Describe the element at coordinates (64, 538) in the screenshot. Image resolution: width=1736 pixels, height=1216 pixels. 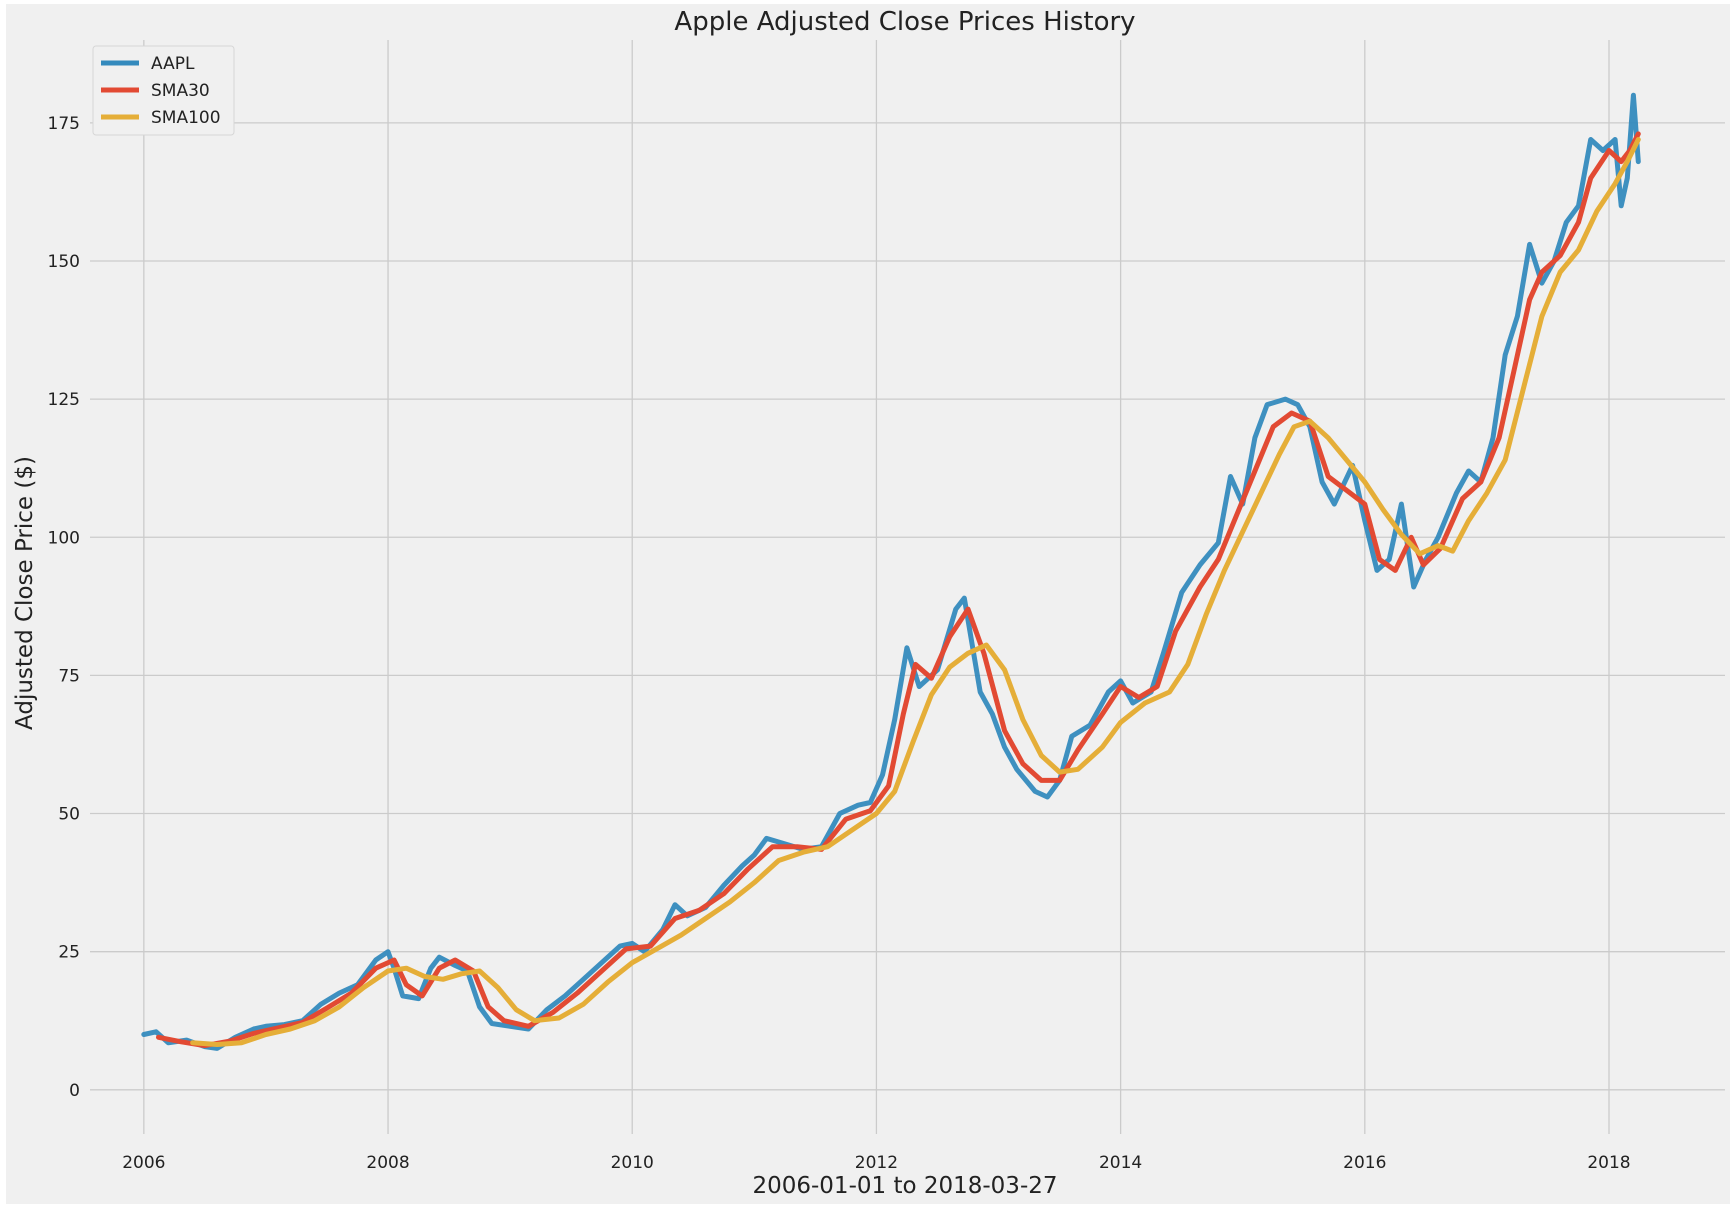
I see `y-tick-label-100: 100` at that location.